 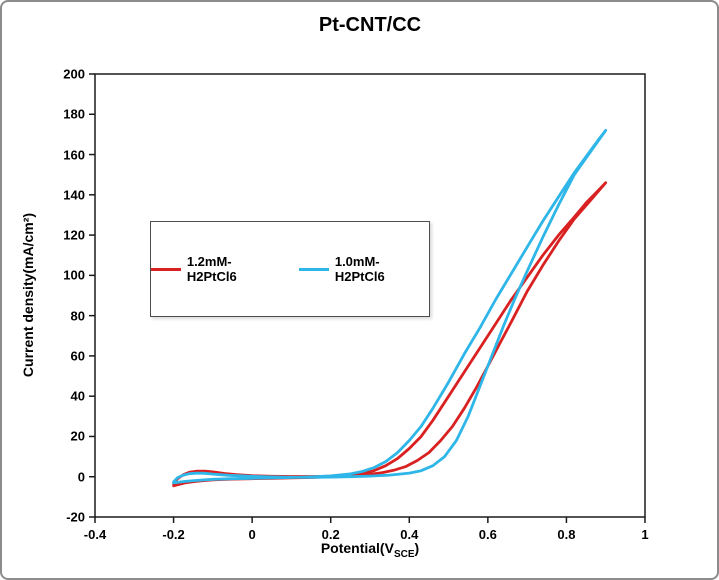 What do you see at coordinates (77, 396) in the screenshot?
I see `y-tick-label: 40` at bounding box center [77, 396].